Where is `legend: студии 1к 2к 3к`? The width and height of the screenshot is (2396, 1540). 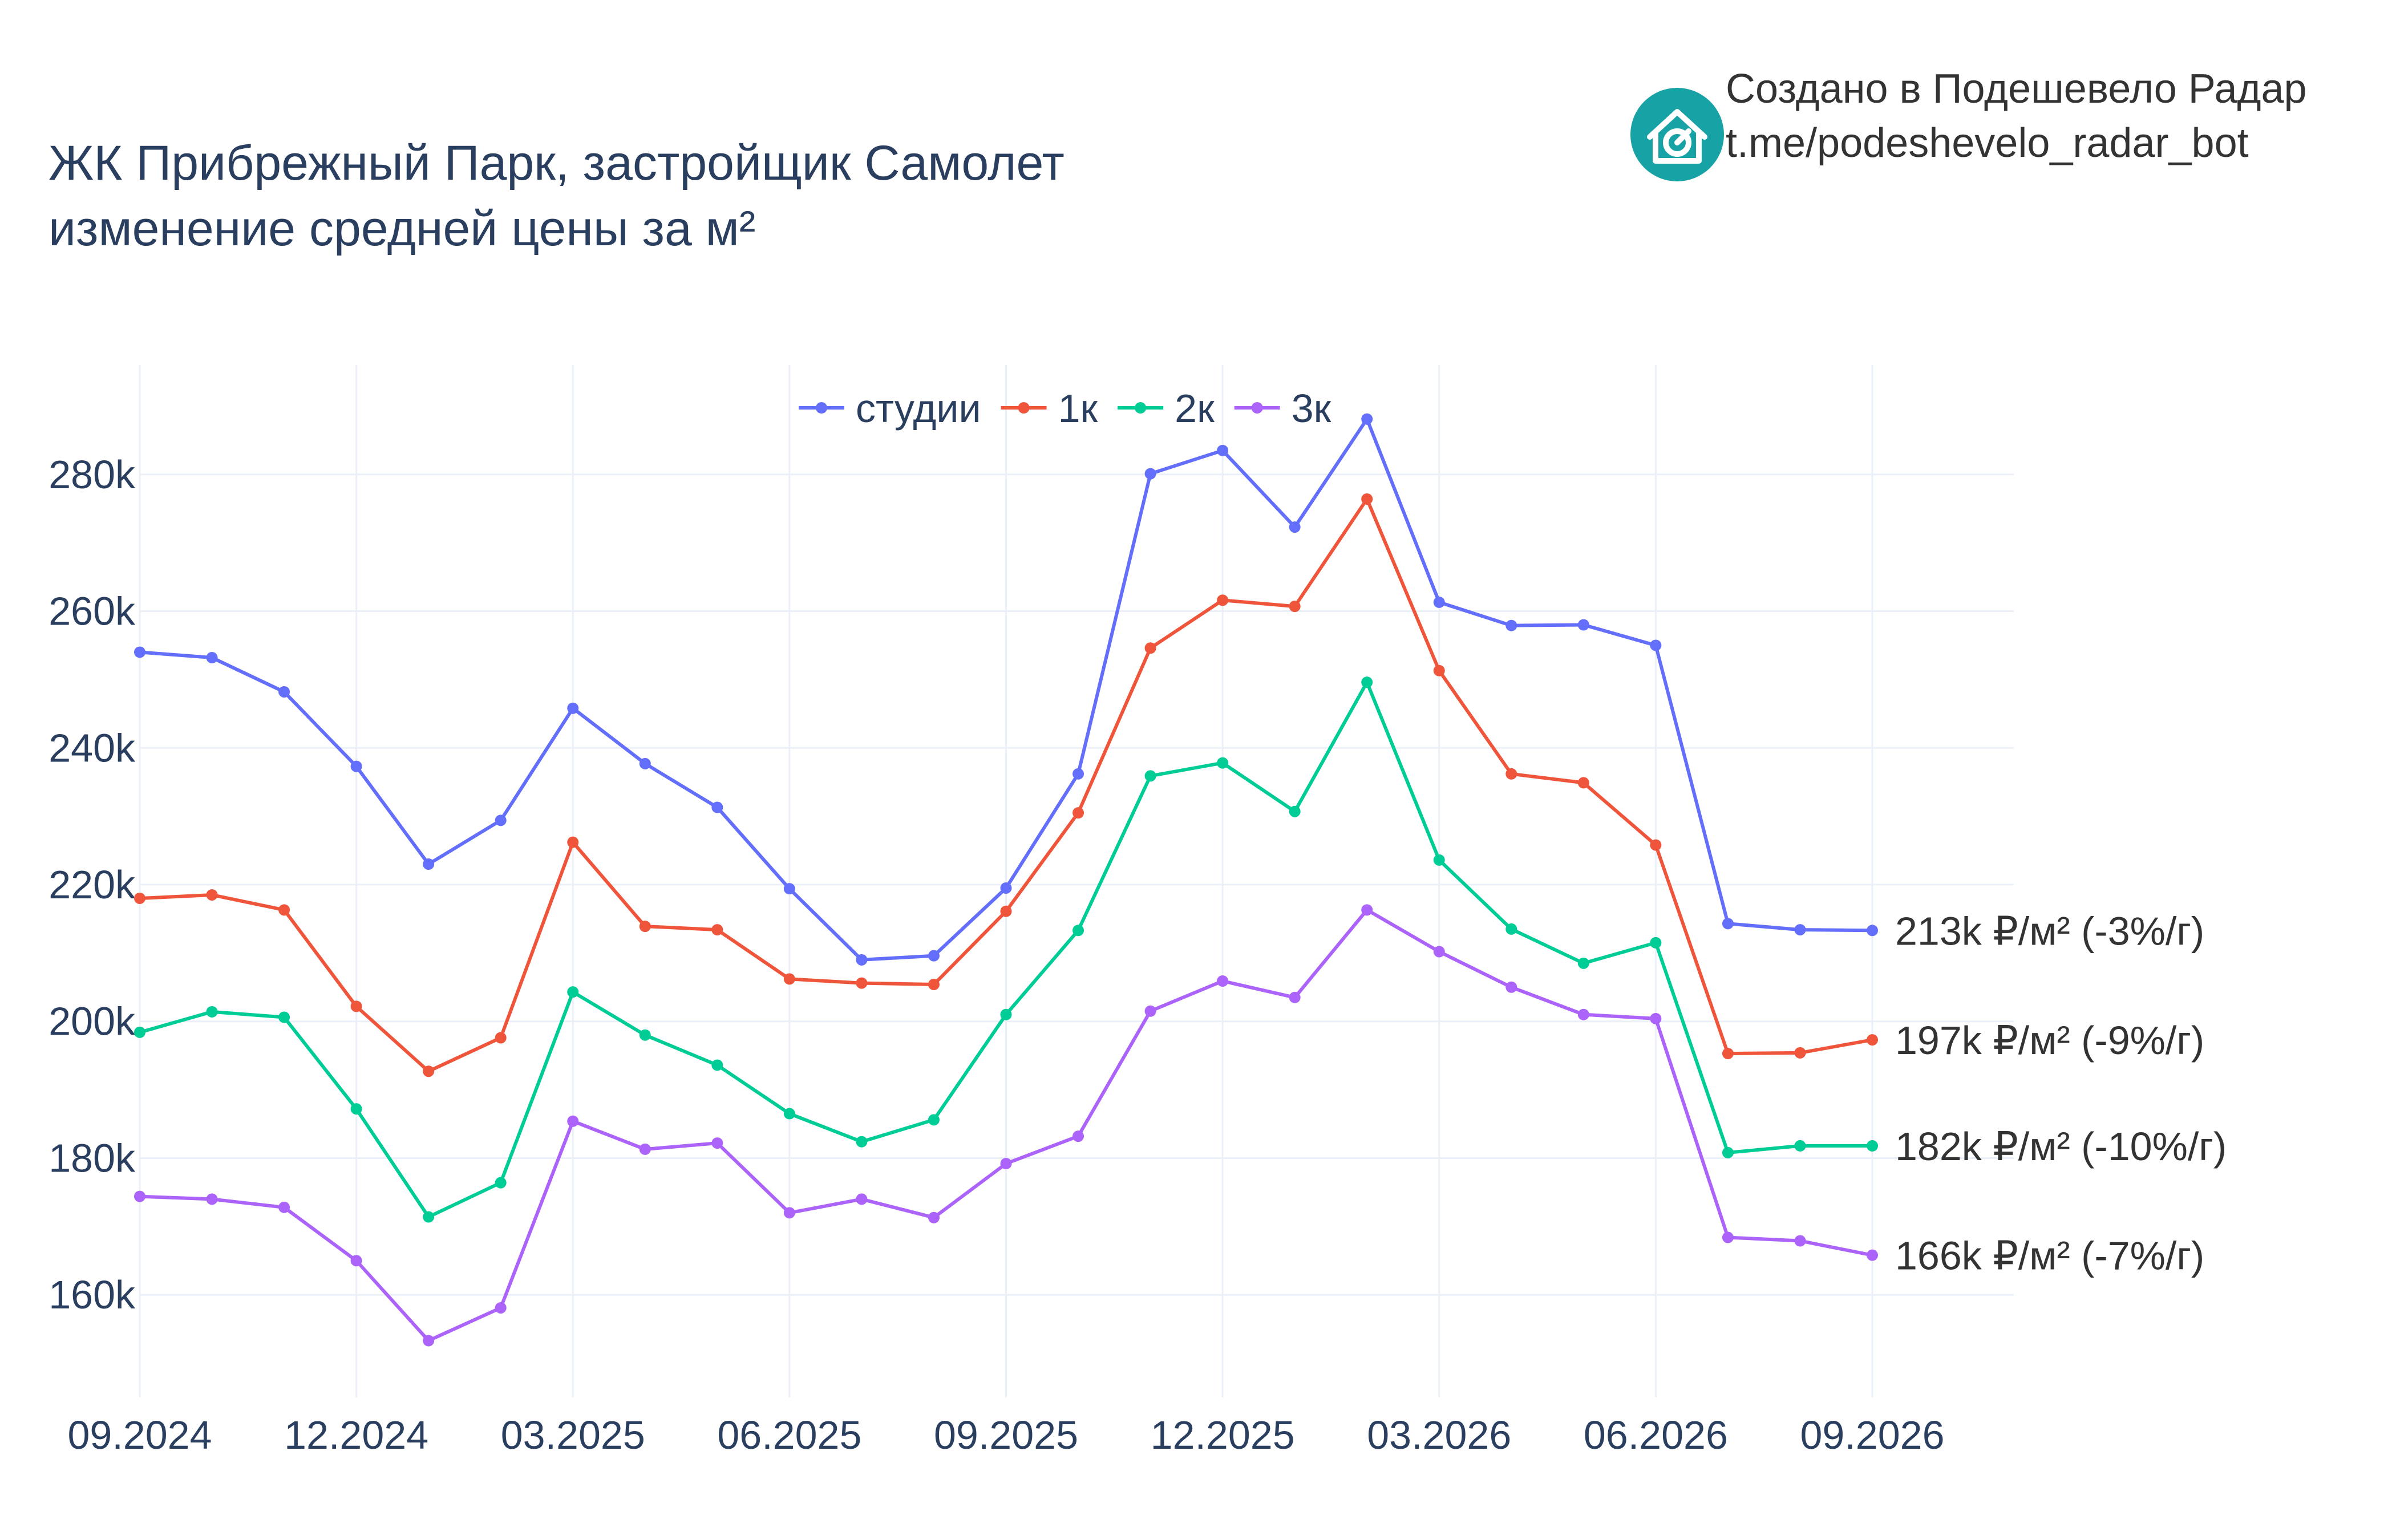
legend: студии 1к 2к 3к is located at coordinates (1065, 409).